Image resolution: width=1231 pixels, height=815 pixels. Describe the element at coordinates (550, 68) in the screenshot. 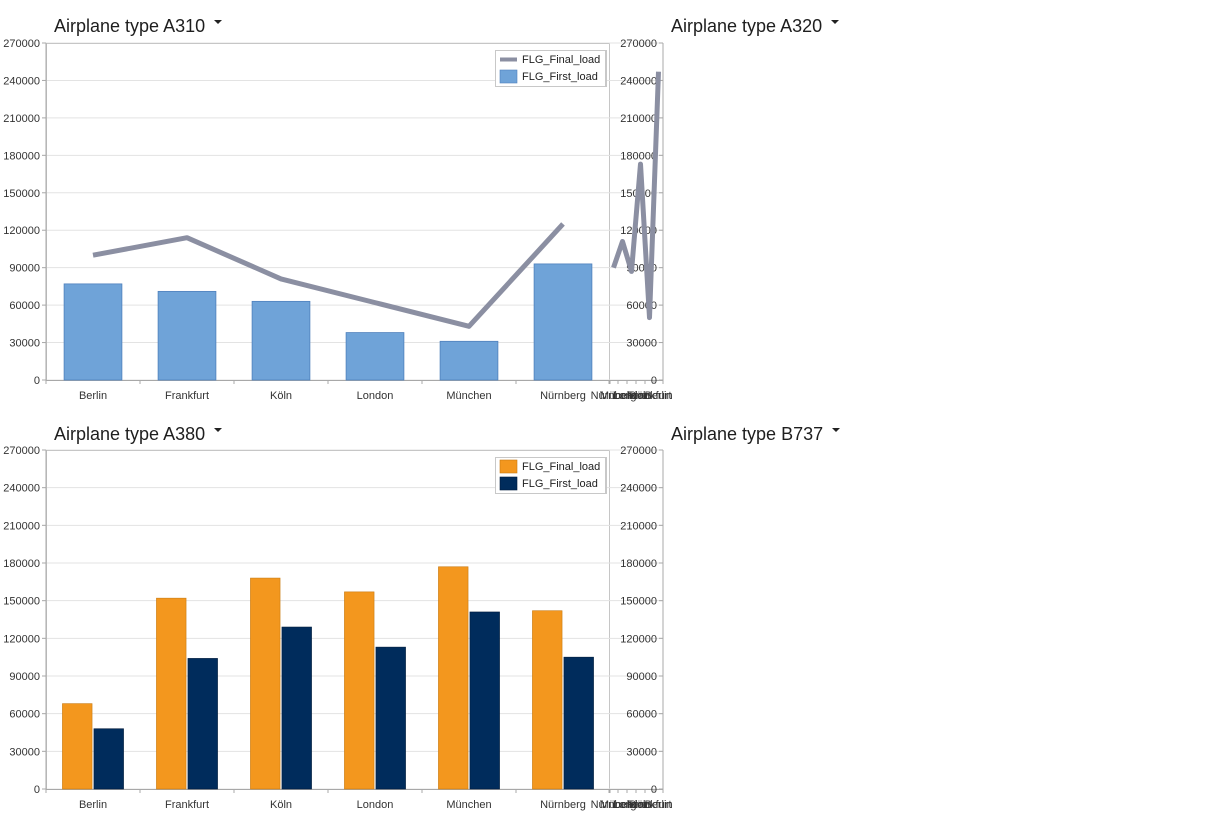

I see `legend: FLG_Final_load FLG_First_load` at that location.